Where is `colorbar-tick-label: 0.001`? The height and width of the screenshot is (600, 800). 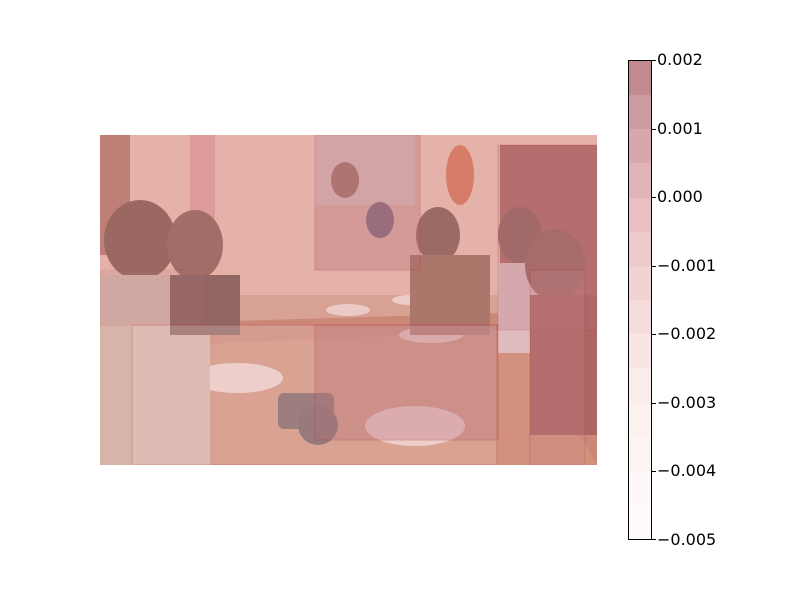
colorbar-tick-label: 0.001 is located at coordinates (680, 128).